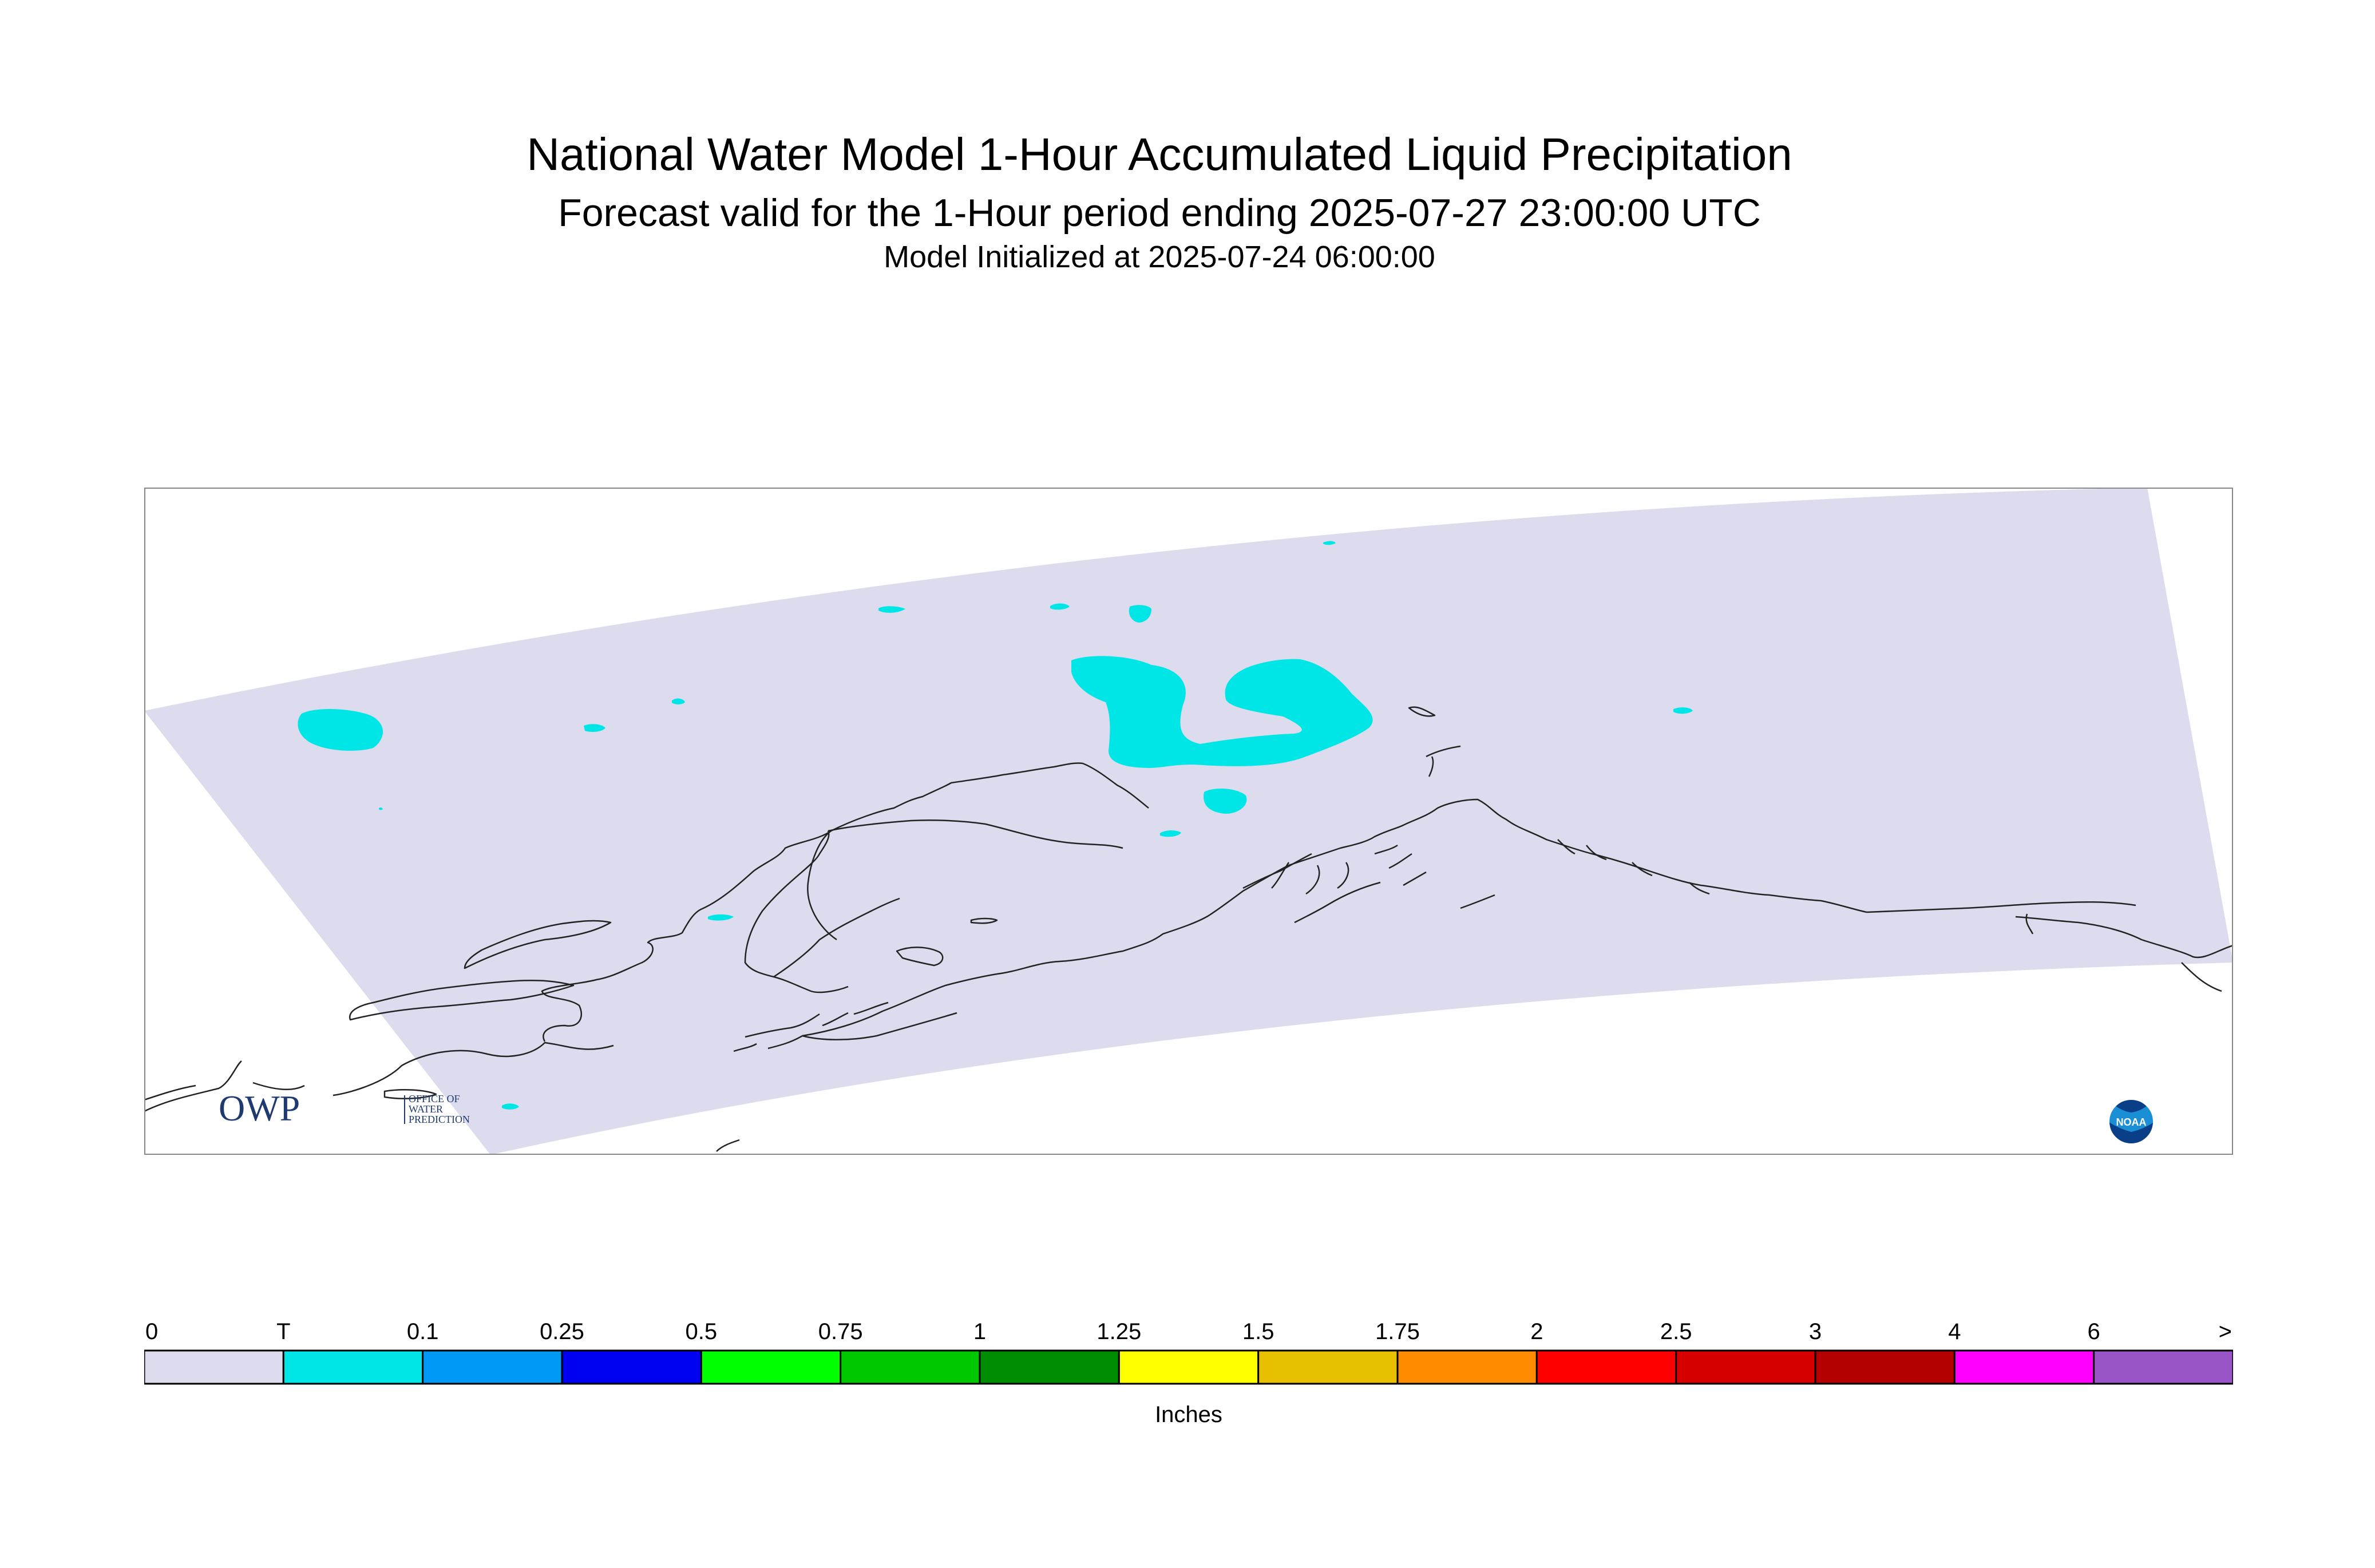 This screenshot has height=1568, width=2375. I want to click on legend-tick-label: 0.1, so click(423, 1331).